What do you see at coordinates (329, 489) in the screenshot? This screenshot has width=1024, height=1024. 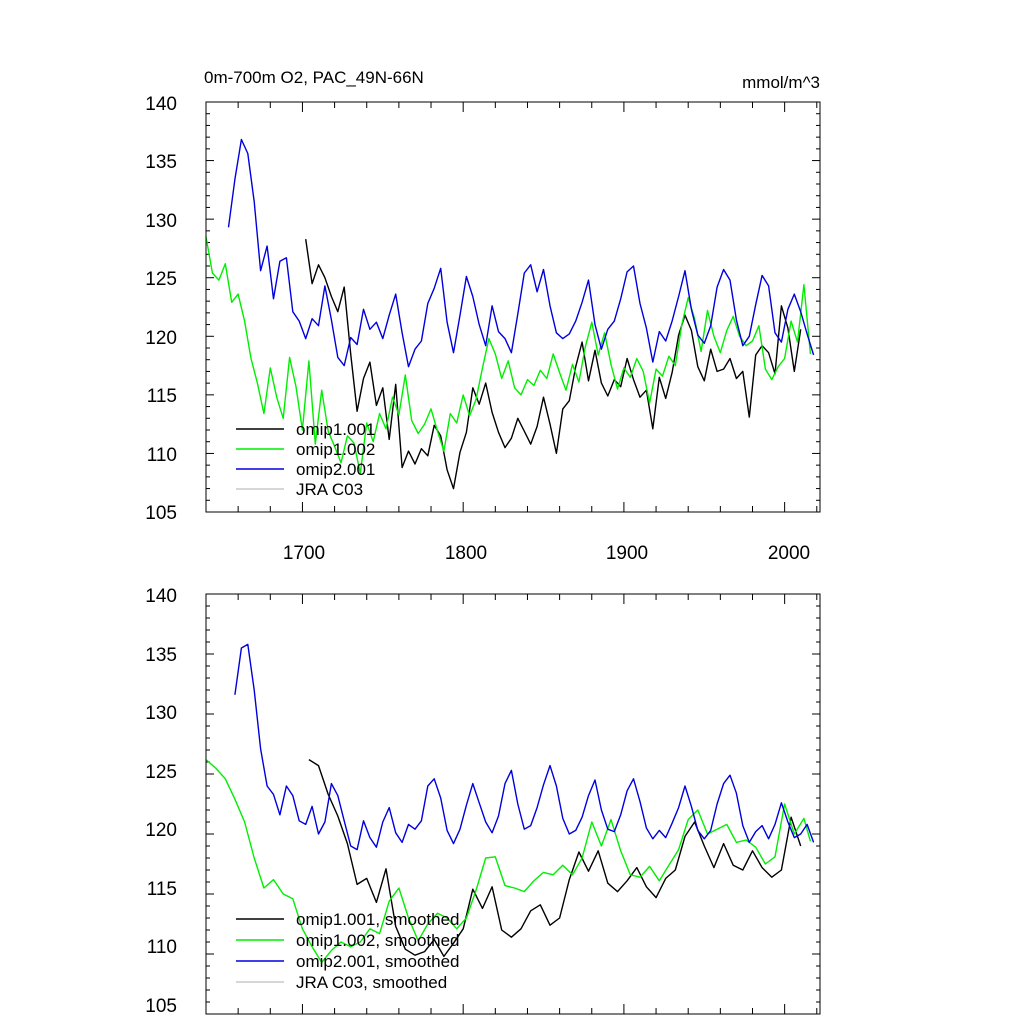 I see `legend-label-jra-c03: JRA C03` at bounding box center [329, 489].